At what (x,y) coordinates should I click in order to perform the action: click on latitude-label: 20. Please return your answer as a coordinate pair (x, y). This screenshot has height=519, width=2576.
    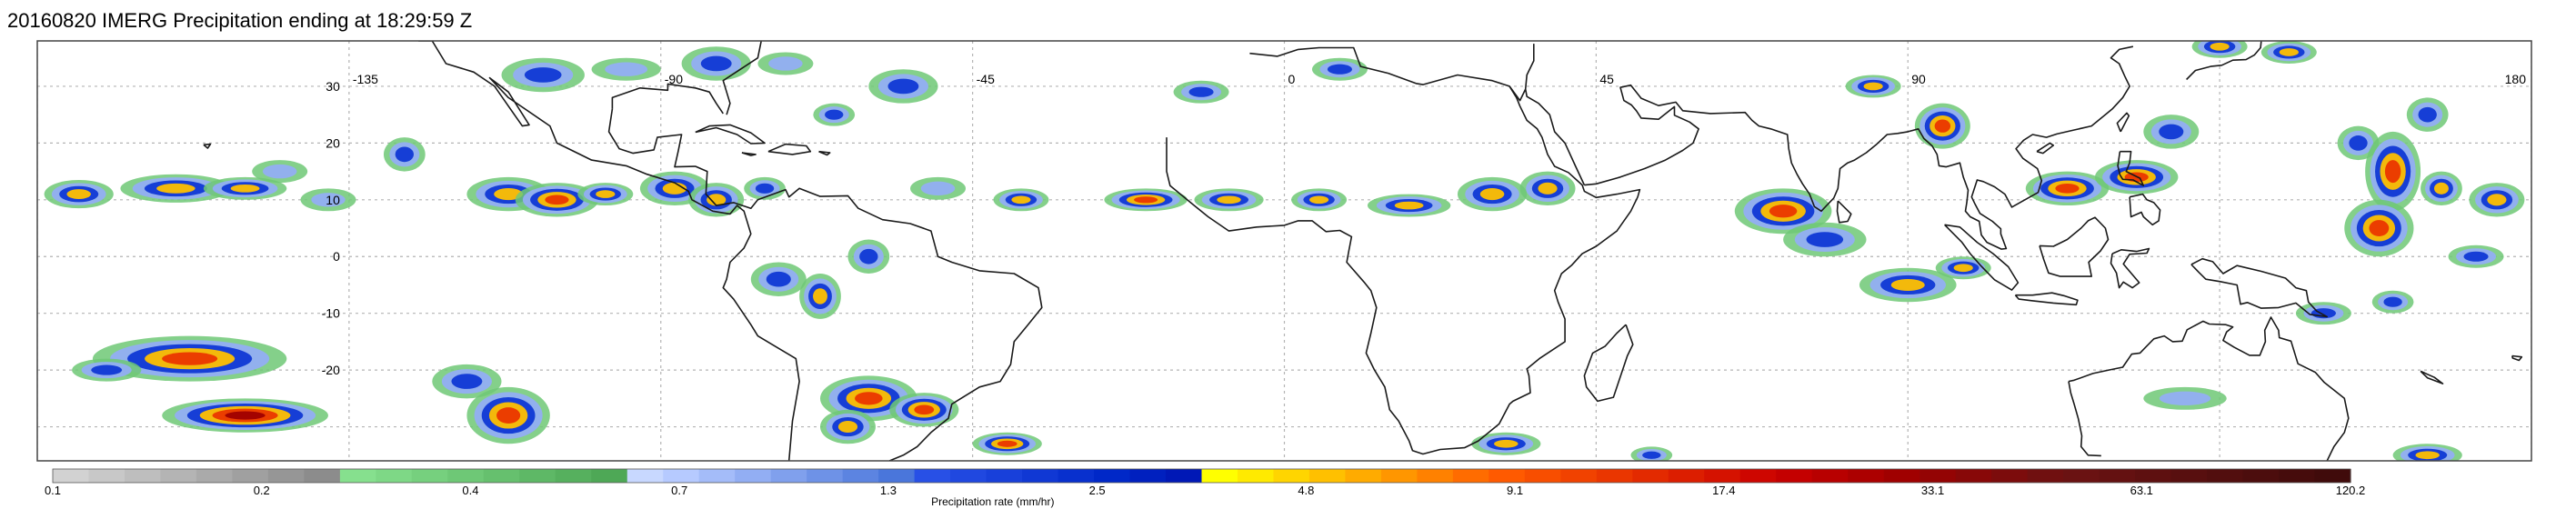
    Looking at the image, I should click on (333, 142).